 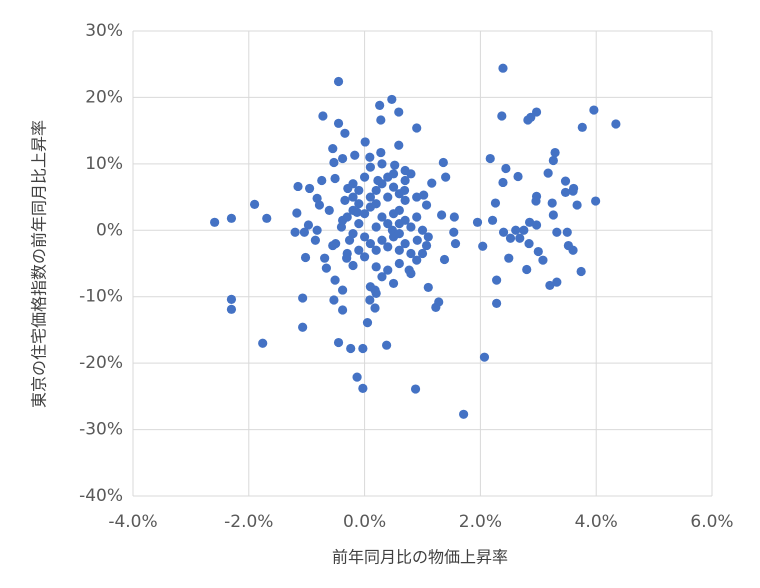 What do you see at coordinates (39, 264) in the screenshot?
I see `y-axis-label: 東京の住宅価格指数の前年同月比上昇率` at bounding box center [39, 264].